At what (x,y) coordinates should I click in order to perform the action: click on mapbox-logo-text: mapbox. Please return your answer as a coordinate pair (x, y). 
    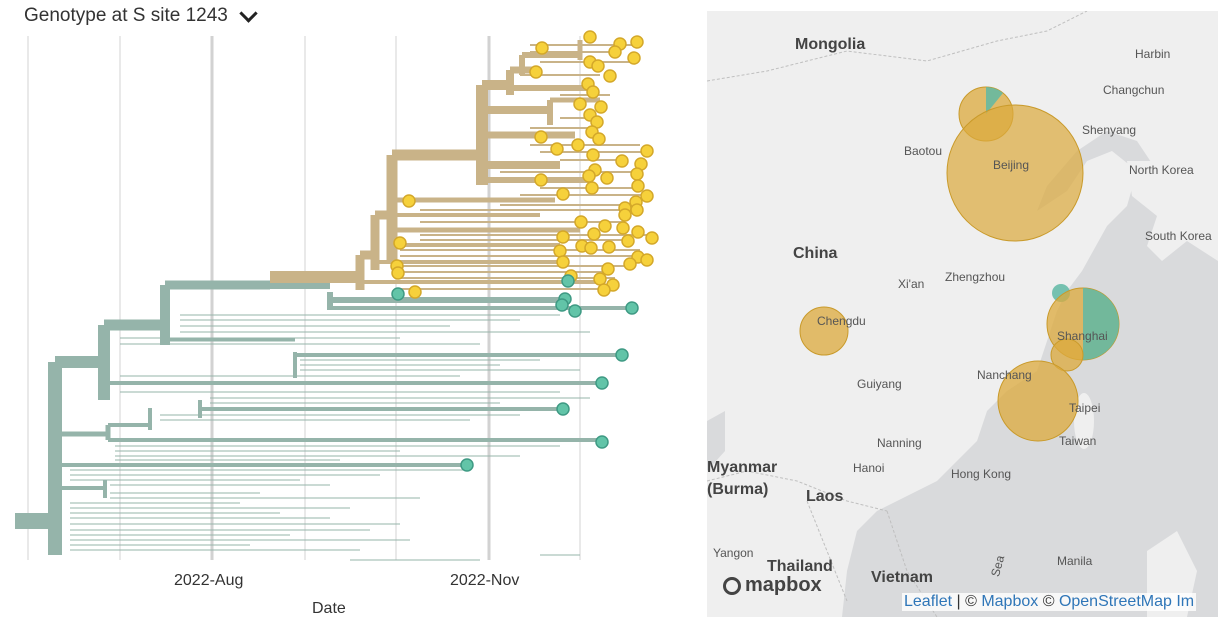
    Looking at the image, I should click on (783, 585).